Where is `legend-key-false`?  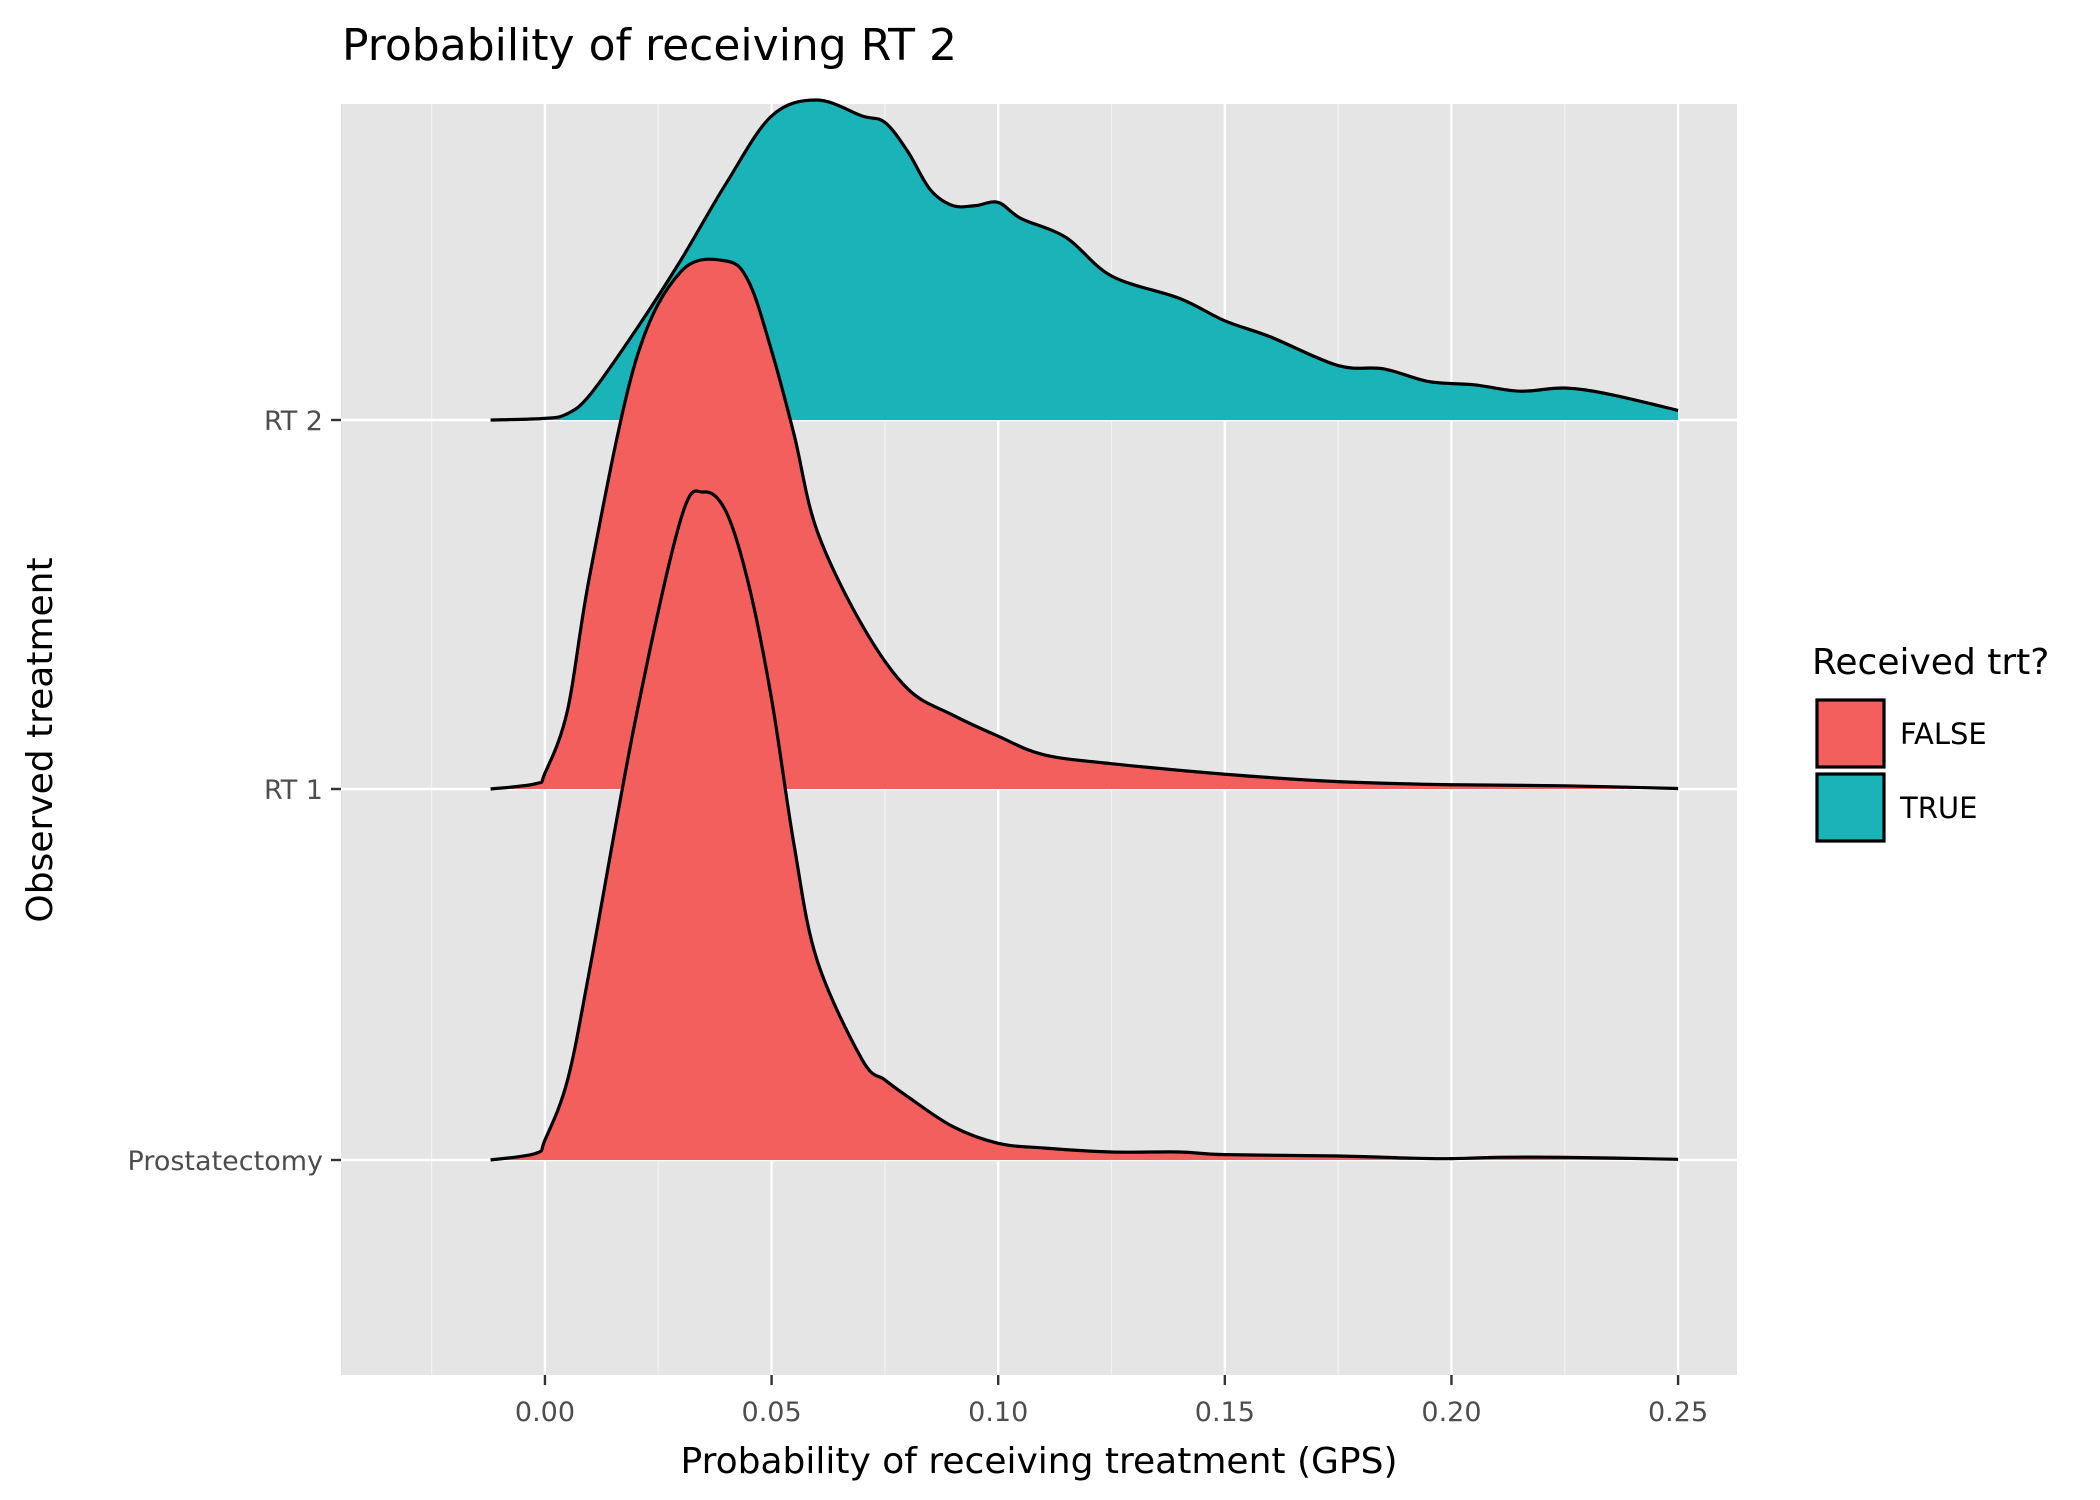
legend-key-false is located at coordinates (1850, 733).